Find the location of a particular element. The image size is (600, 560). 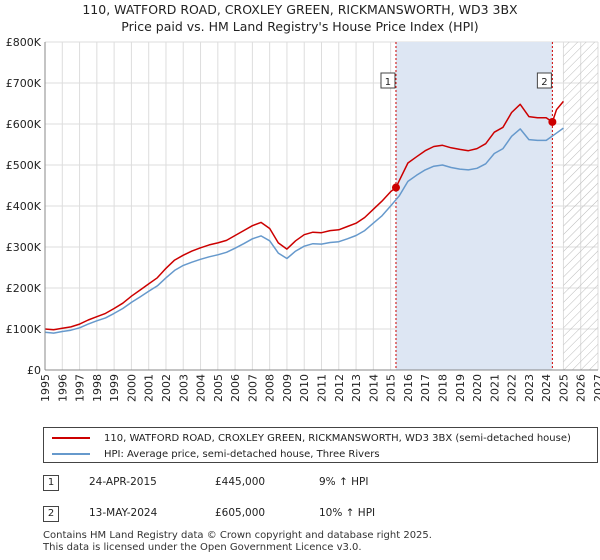

y-tick-label: £0 is located at coordinates (34, 370).